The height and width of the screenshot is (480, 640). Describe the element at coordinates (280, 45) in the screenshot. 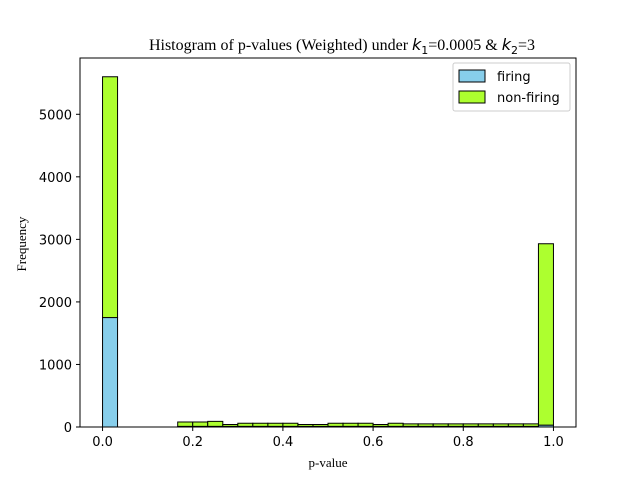

I see `chart-title-prefix: Histogram of p-values (Weighted) under` at that location.